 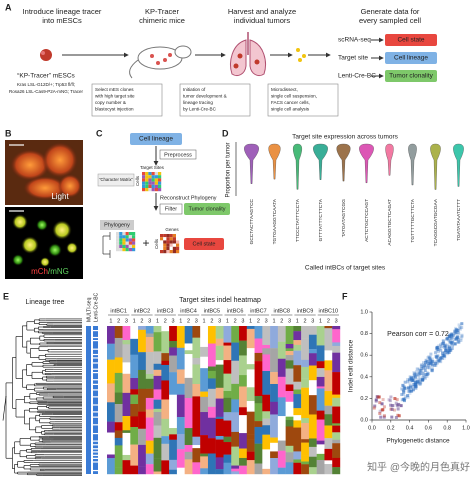 What do you see at coordinates (8, 7) in the screenshot?
I see `panel-label: A` at bounding box center [8, 7].